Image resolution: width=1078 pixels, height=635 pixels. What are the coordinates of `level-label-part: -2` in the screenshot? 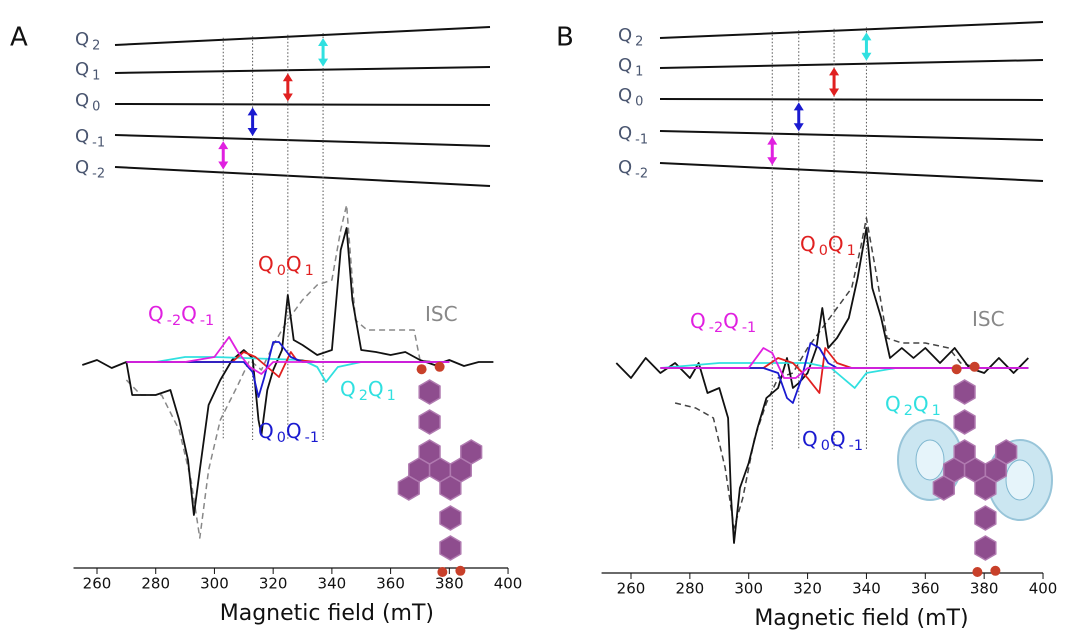 It's located at (641, 173).